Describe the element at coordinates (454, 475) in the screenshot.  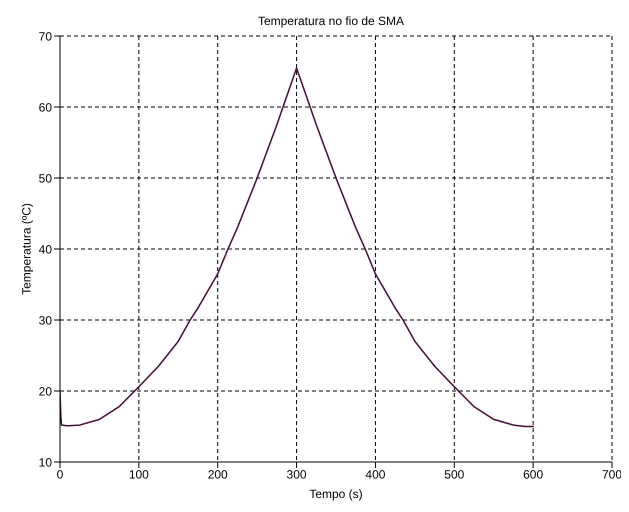
I see `x-tick-label: 500` at that location.